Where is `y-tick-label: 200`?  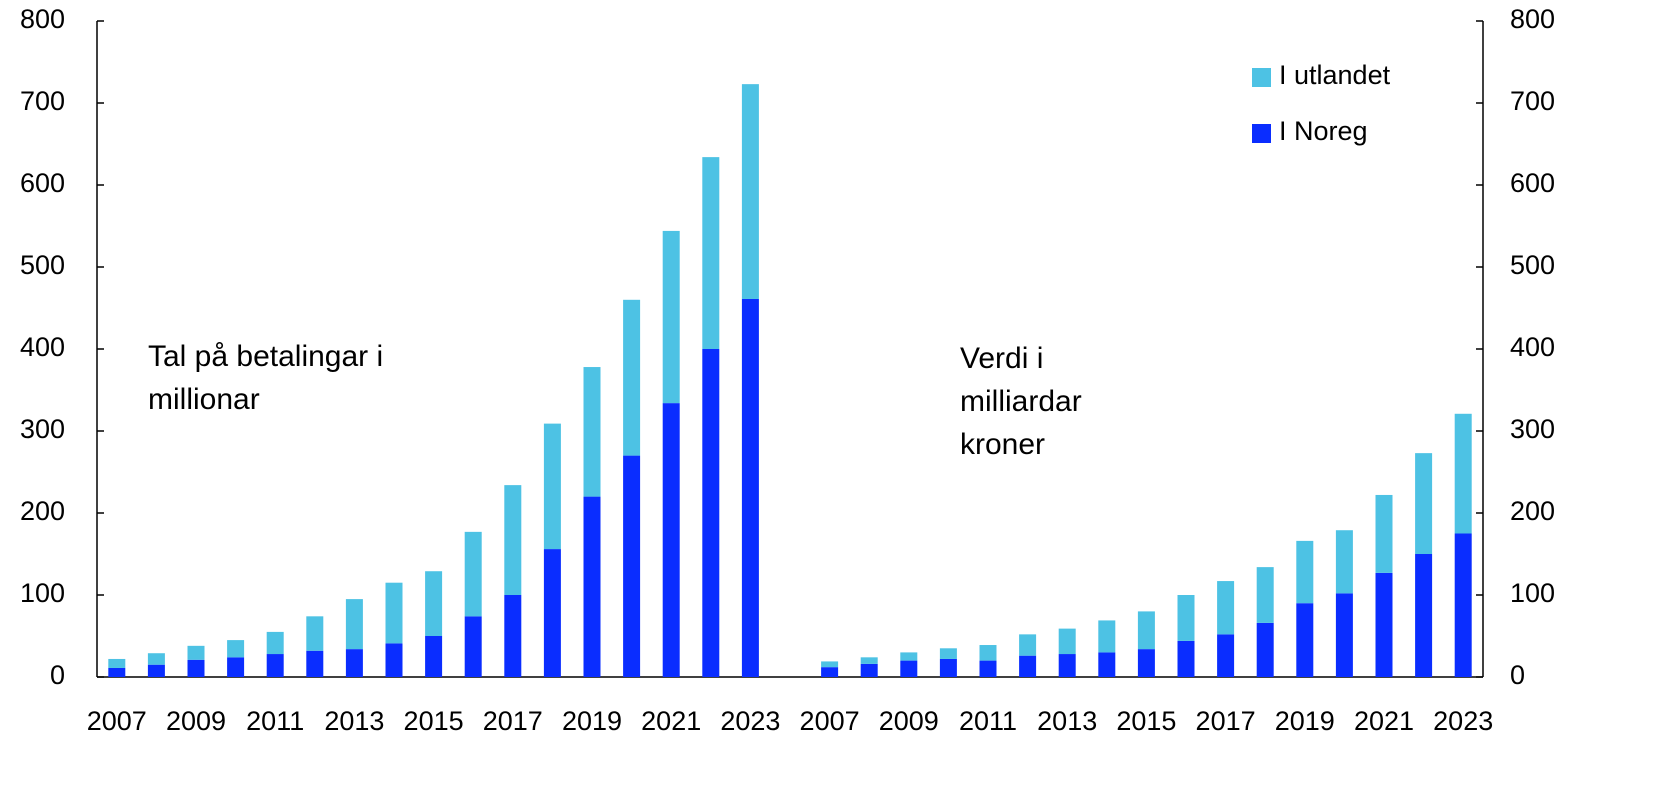
y-tick-label: 200 is located at coordinates (42, 511).